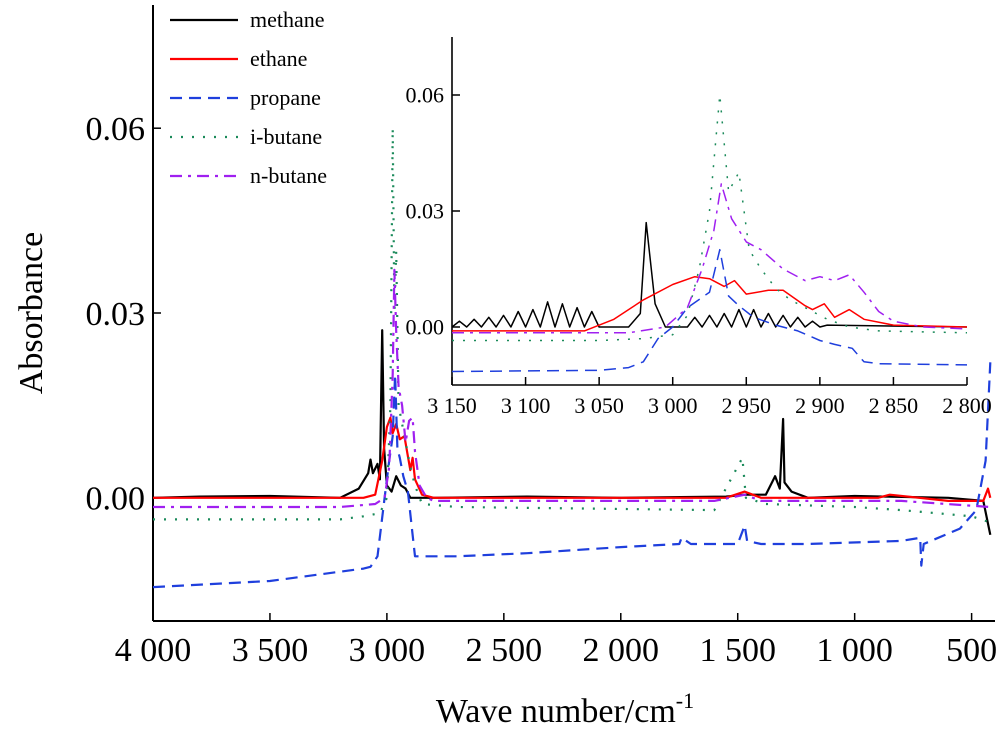 This screenshot has width=1000, height=733. Describe the element at coordinates (556, 711) in the screenshot. I see `main-x-axis-title-text: Wave number/cm` at that location.